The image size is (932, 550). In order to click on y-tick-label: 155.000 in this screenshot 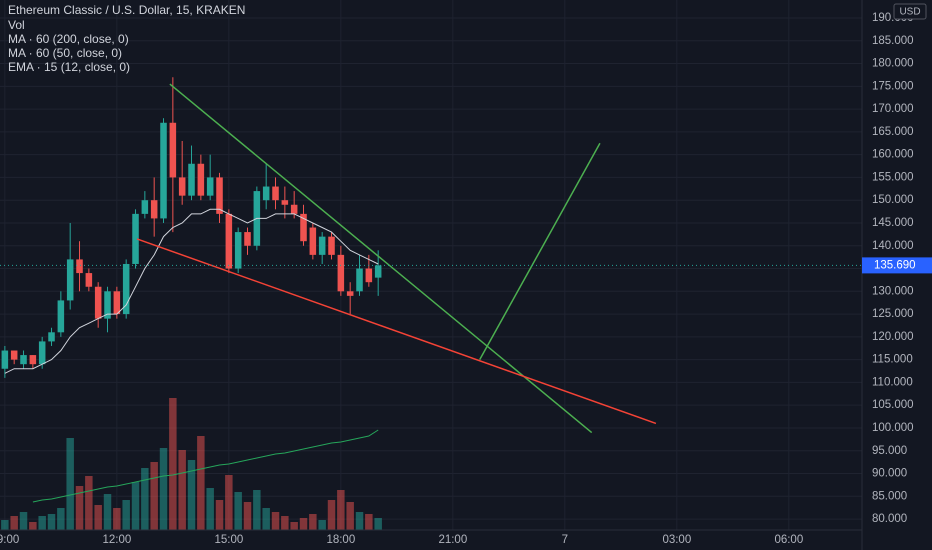, I will do `click(893, 177)`.